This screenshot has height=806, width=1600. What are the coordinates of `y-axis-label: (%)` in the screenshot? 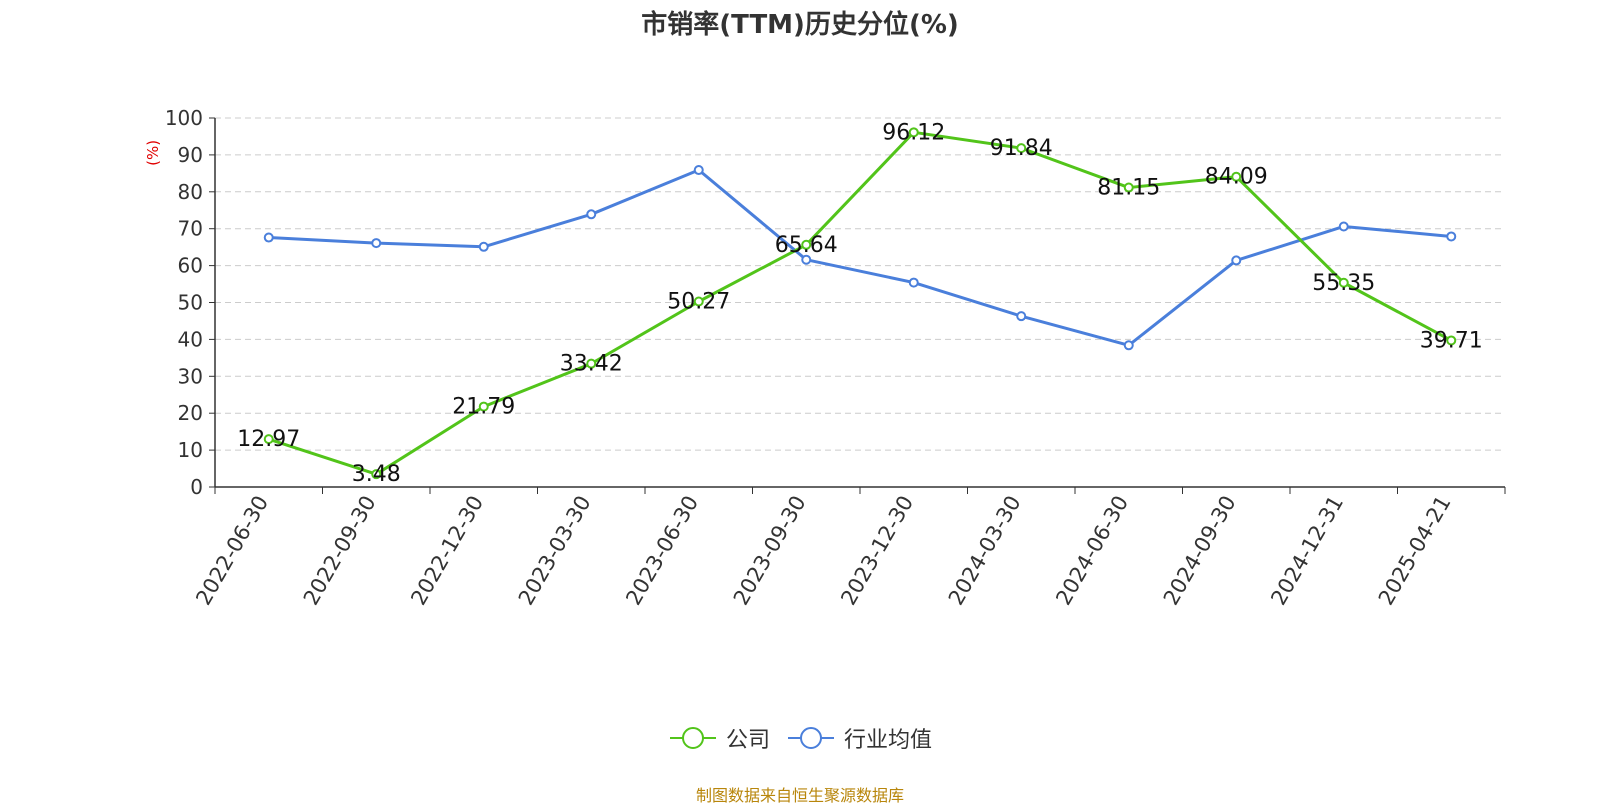 It's located at (153, 153).